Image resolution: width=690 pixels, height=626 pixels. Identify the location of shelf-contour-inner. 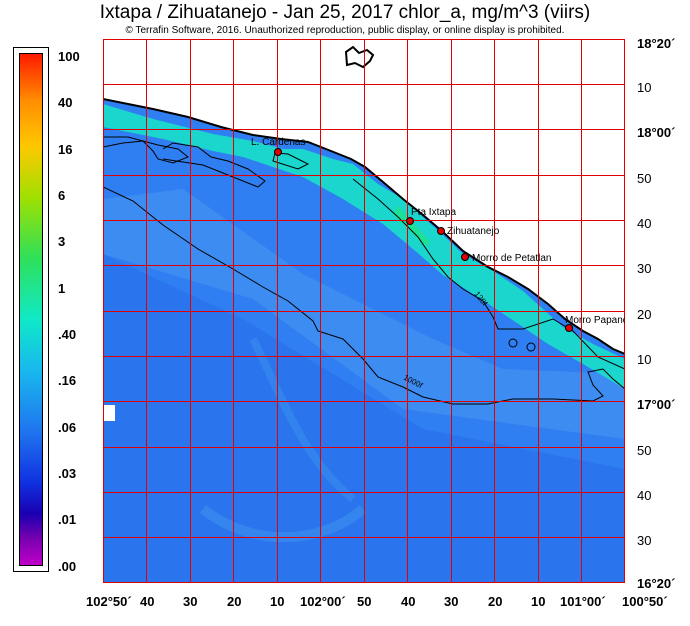
(291, 161).